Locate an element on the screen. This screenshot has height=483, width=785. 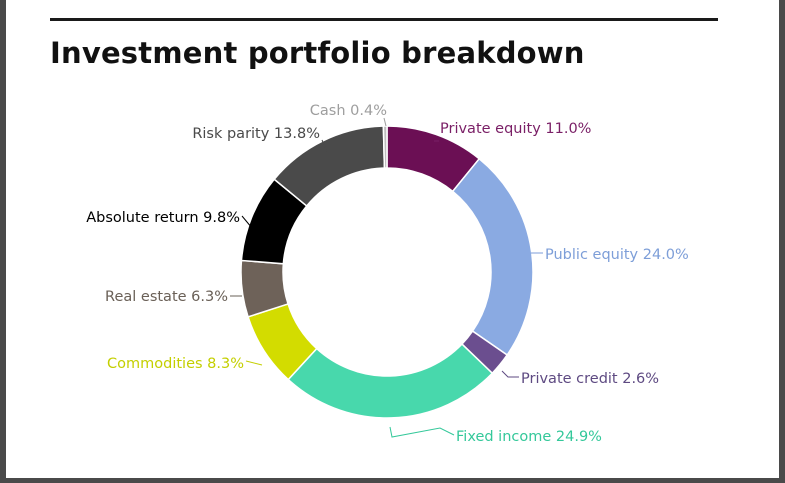
leader-line-commodities is located at coordinates (254, 363).